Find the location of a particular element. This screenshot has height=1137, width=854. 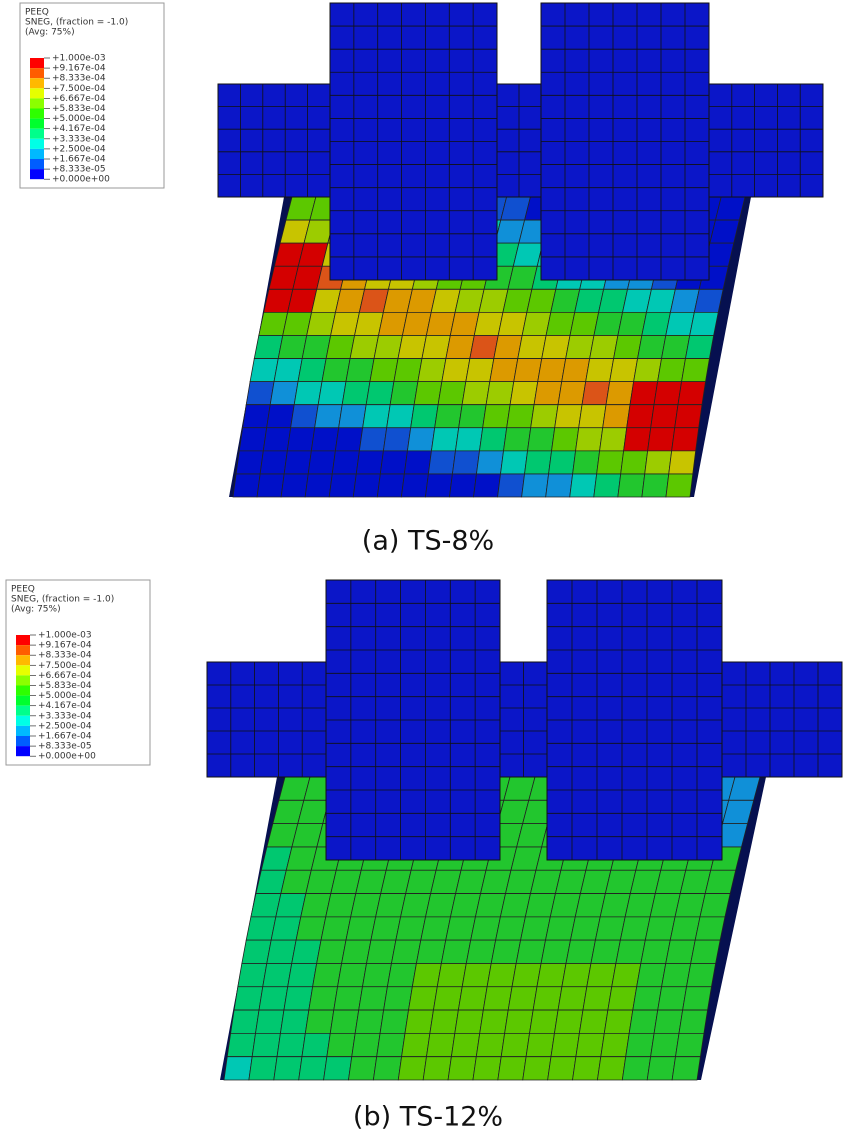

legend-label: +0.000e+00 is located at coordinates (81, 180).